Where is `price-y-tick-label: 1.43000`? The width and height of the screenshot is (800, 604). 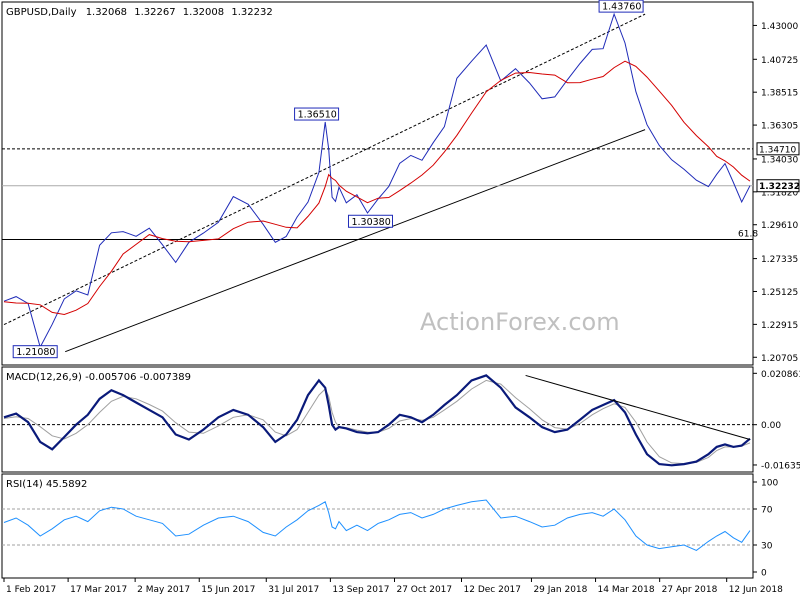 price-y-tick-label: 1.43000 is located at coordinates (779, 27).